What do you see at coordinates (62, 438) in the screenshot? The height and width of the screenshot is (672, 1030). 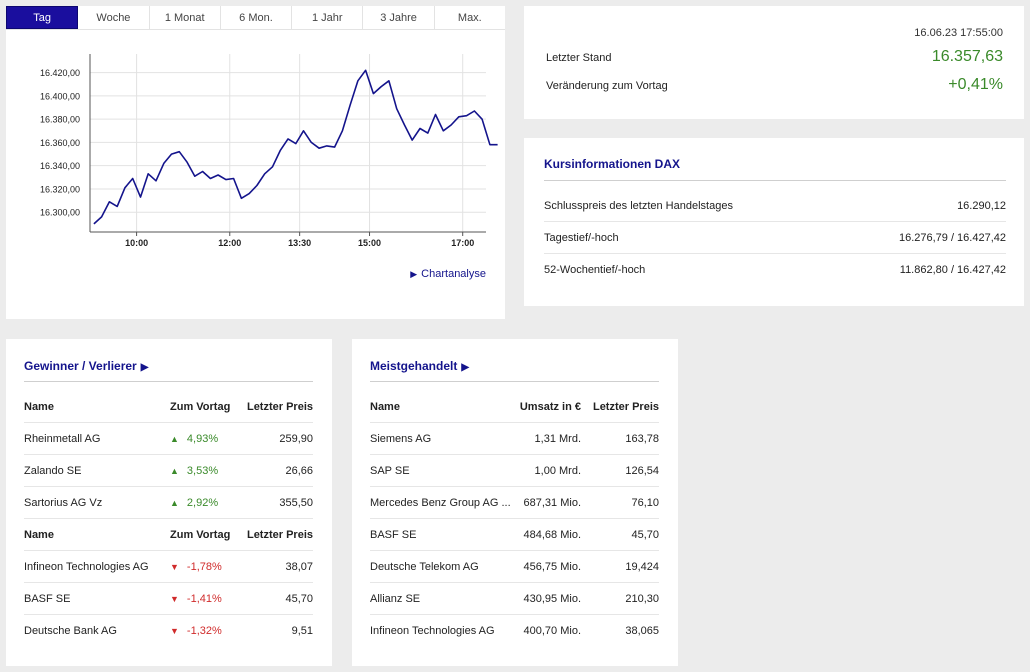 I see `stock-name: Rheinmetall AG` at bounding box center [62, 438].